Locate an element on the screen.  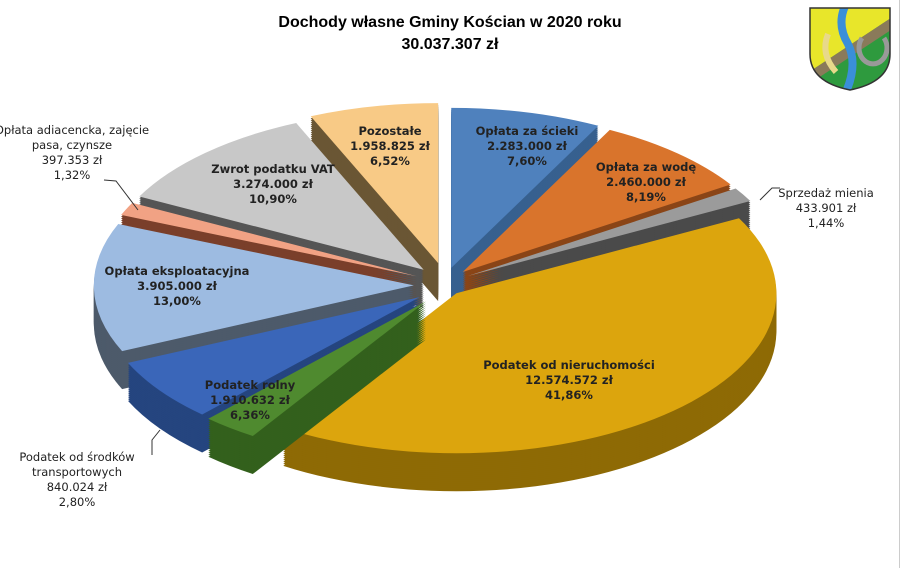
data-label: Opłata za wodę 2.460.000 zł 8,19% is located at coordinates (646, 182).